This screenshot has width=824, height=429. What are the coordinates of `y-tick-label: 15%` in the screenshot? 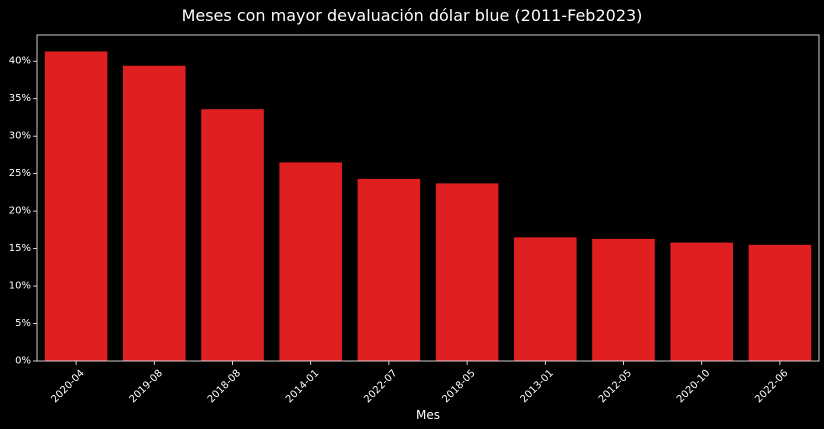 It's located at (20, 248).